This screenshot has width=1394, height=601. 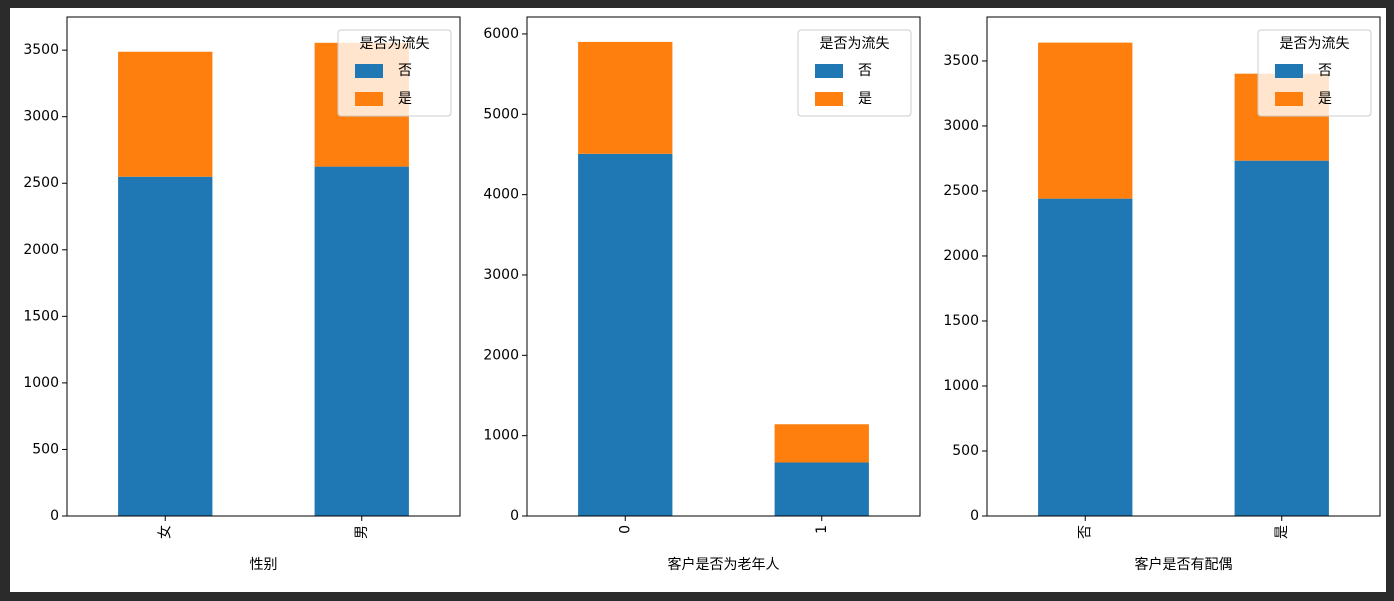 I want to click on y-tick-label: 4000, so click(x=501, y=195).